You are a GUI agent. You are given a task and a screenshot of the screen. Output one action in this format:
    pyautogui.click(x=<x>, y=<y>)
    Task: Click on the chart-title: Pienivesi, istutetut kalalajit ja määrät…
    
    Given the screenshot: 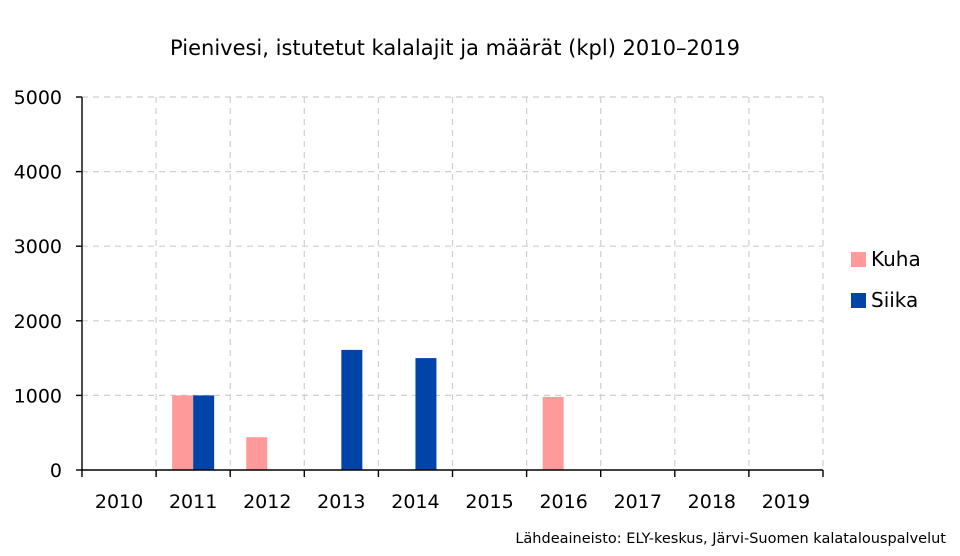 What is the action you would take?
    pyautogui.click(x=455, y=48)
    